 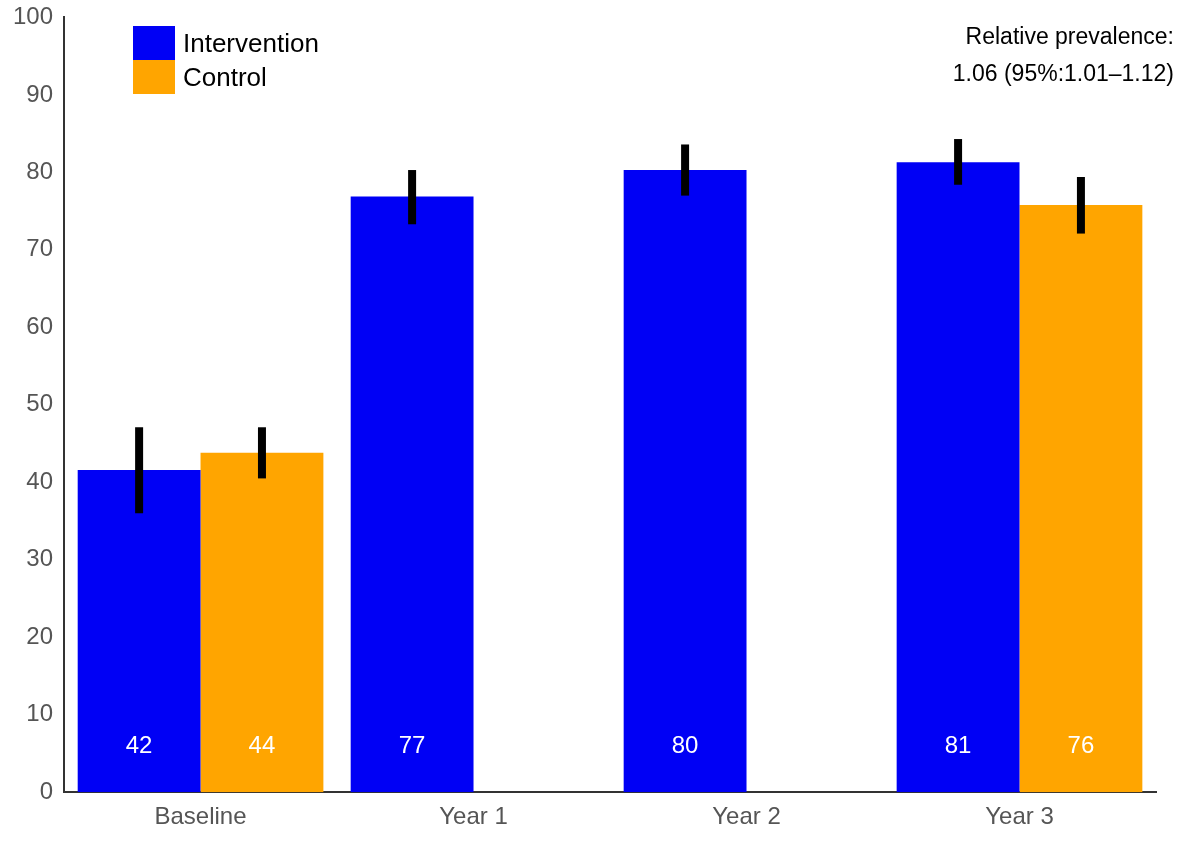 I want to click on x-tick-label: Year 2, so click(x=746, y=816).